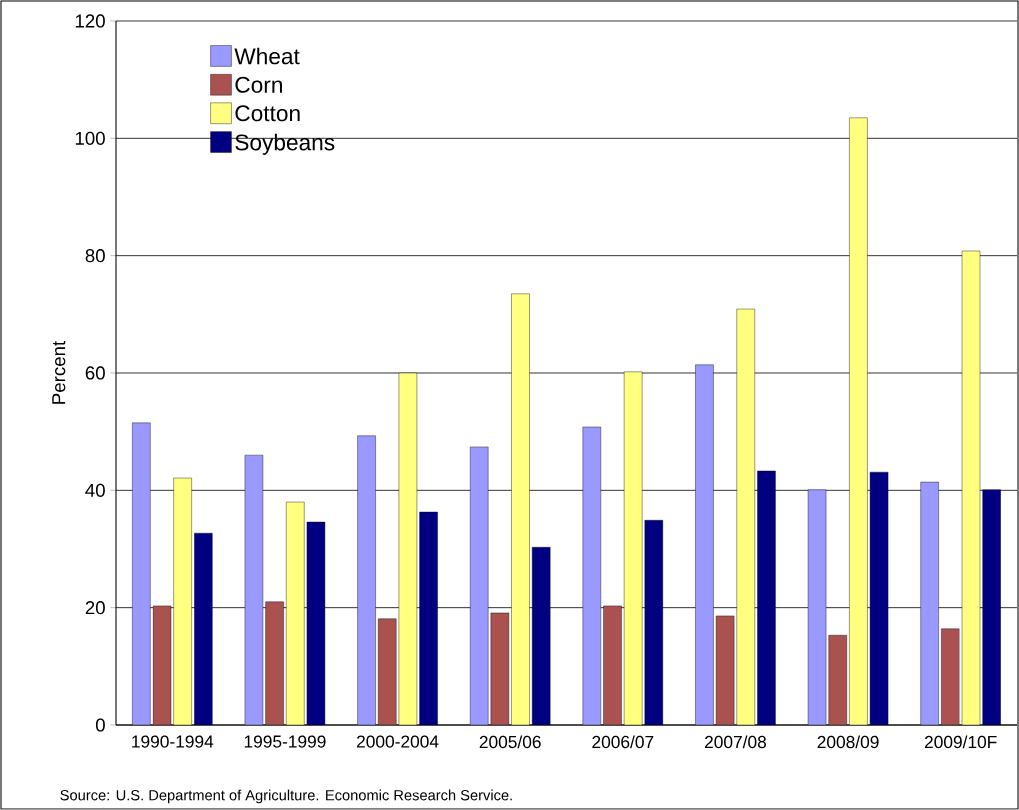 The width and height of the screenshot is (1019, 810). What do you see at coordinates (173, 741) in the screenshot?
I see `x-tick-label: 1990-1994` at bounding box center [173, 741].